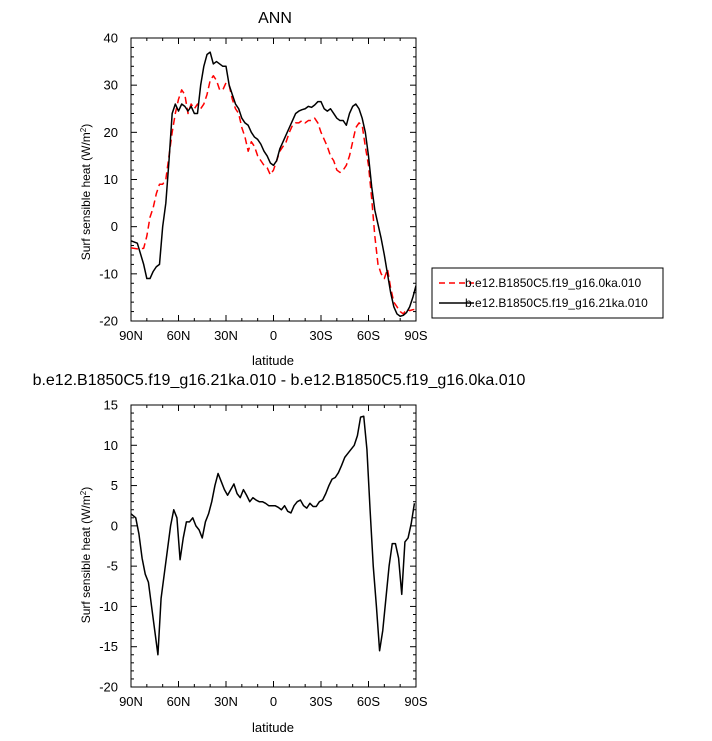 The height and width of the screenshot is (741, 712). What do you see at coordinates (179, 701) in the screenshot?
I see `bottom-x-tick-label: 60N` at bounding box center [179, 701].